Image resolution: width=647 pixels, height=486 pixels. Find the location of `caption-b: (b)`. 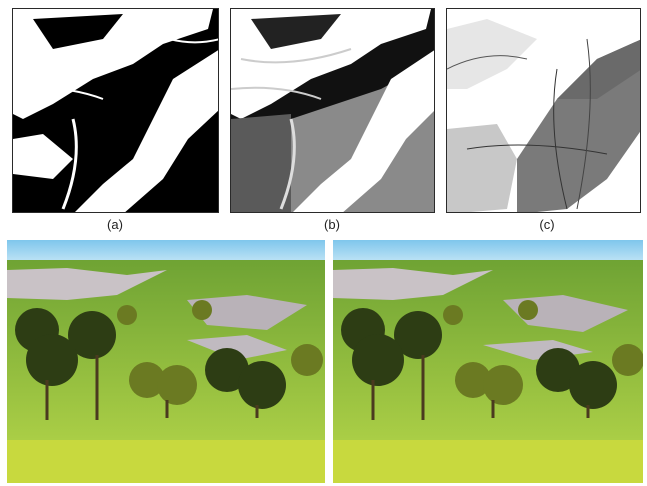

caption-b: (b) is located at coordinates (332, 224).